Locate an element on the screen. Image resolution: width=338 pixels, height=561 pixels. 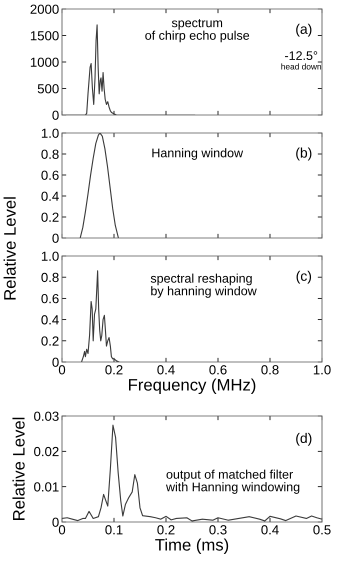
annotation: spectral reshaping by hanning window is located at coordinates (203, 286).